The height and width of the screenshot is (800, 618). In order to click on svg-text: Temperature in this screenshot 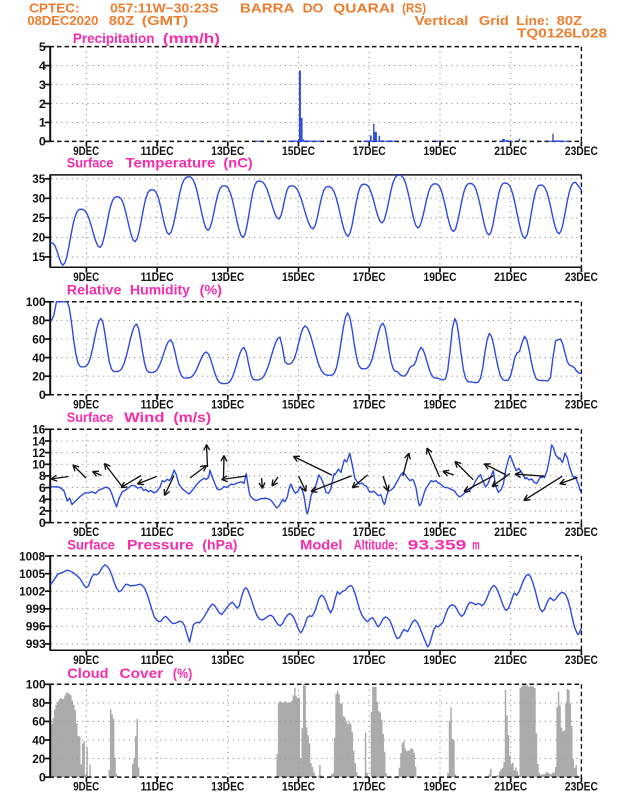, I will do `click(171, 162)`.